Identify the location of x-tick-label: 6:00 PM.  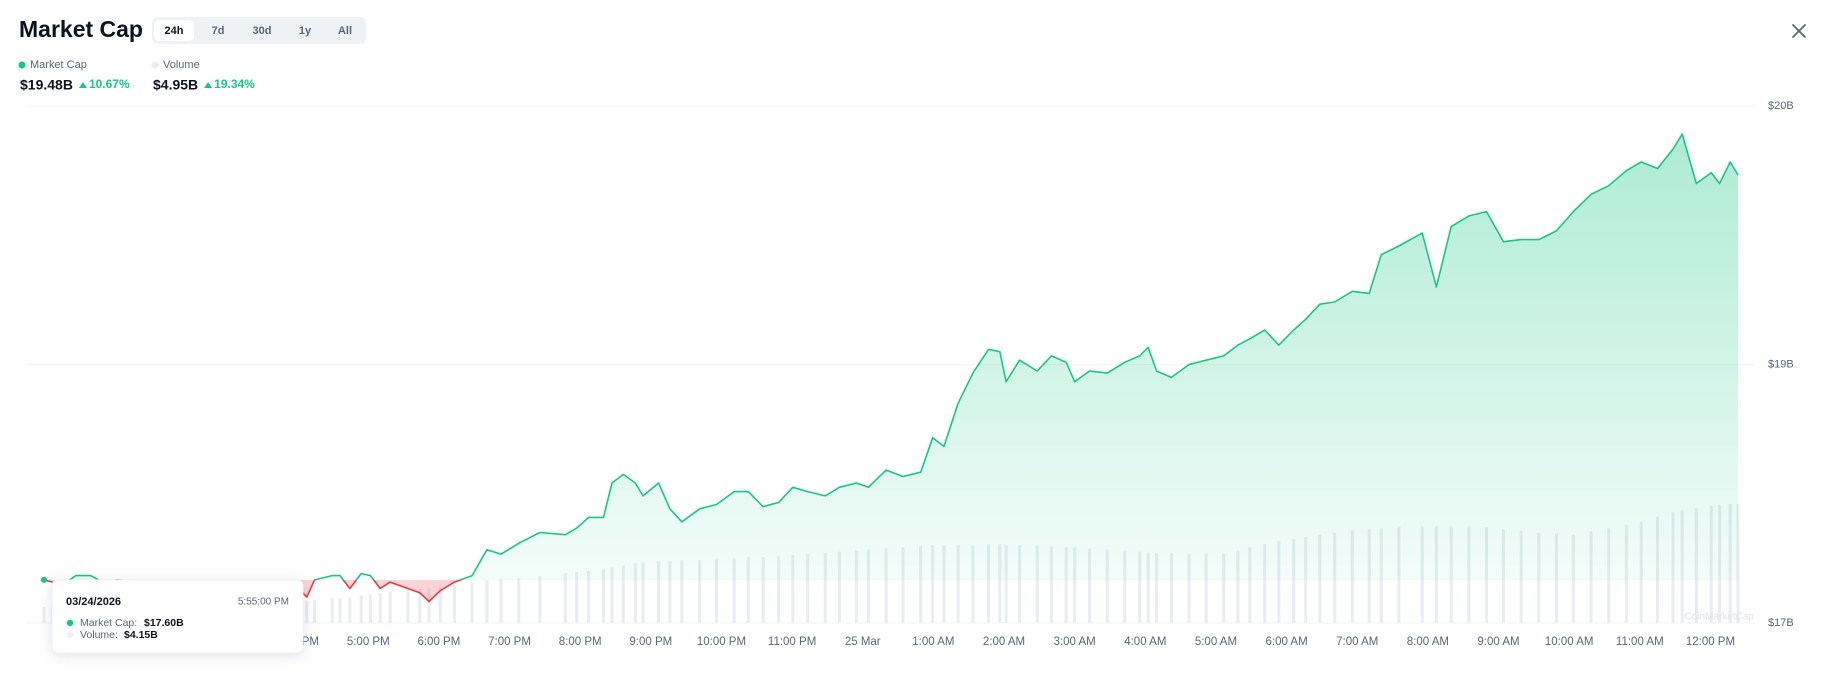
(438, 642).